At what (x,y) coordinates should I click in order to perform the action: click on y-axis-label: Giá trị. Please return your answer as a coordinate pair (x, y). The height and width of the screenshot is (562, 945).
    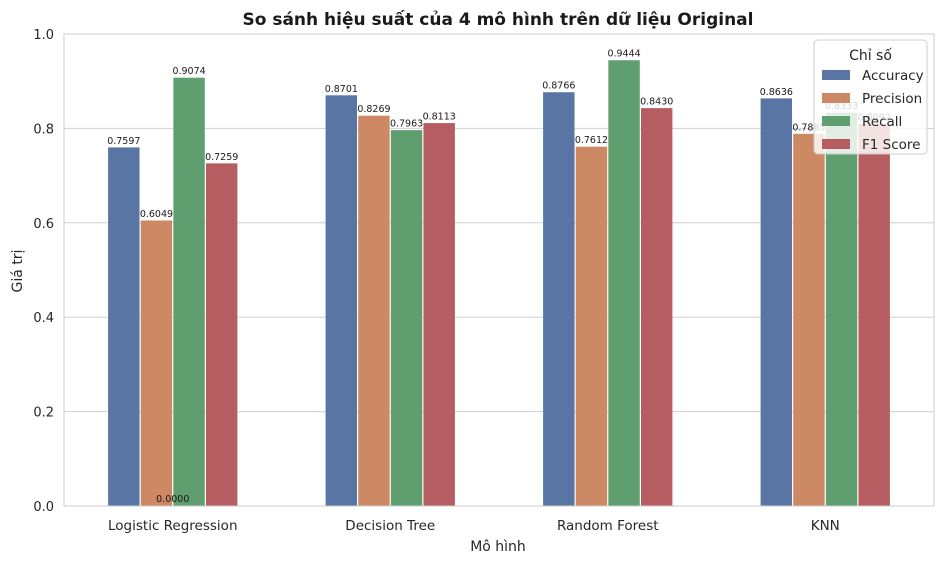
    Looking at the image, I should click on (18, 271).